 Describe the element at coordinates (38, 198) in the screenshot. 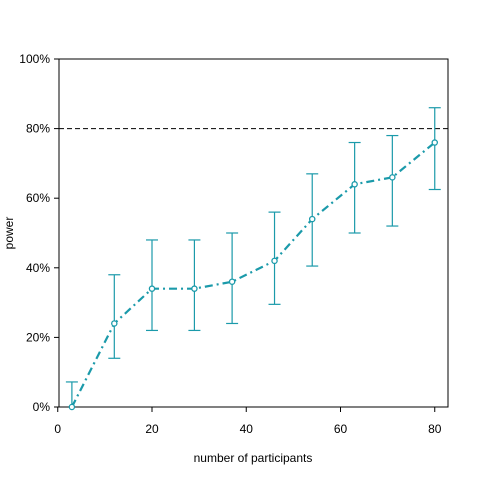

I see `y-tick-label: 60%` at that location.